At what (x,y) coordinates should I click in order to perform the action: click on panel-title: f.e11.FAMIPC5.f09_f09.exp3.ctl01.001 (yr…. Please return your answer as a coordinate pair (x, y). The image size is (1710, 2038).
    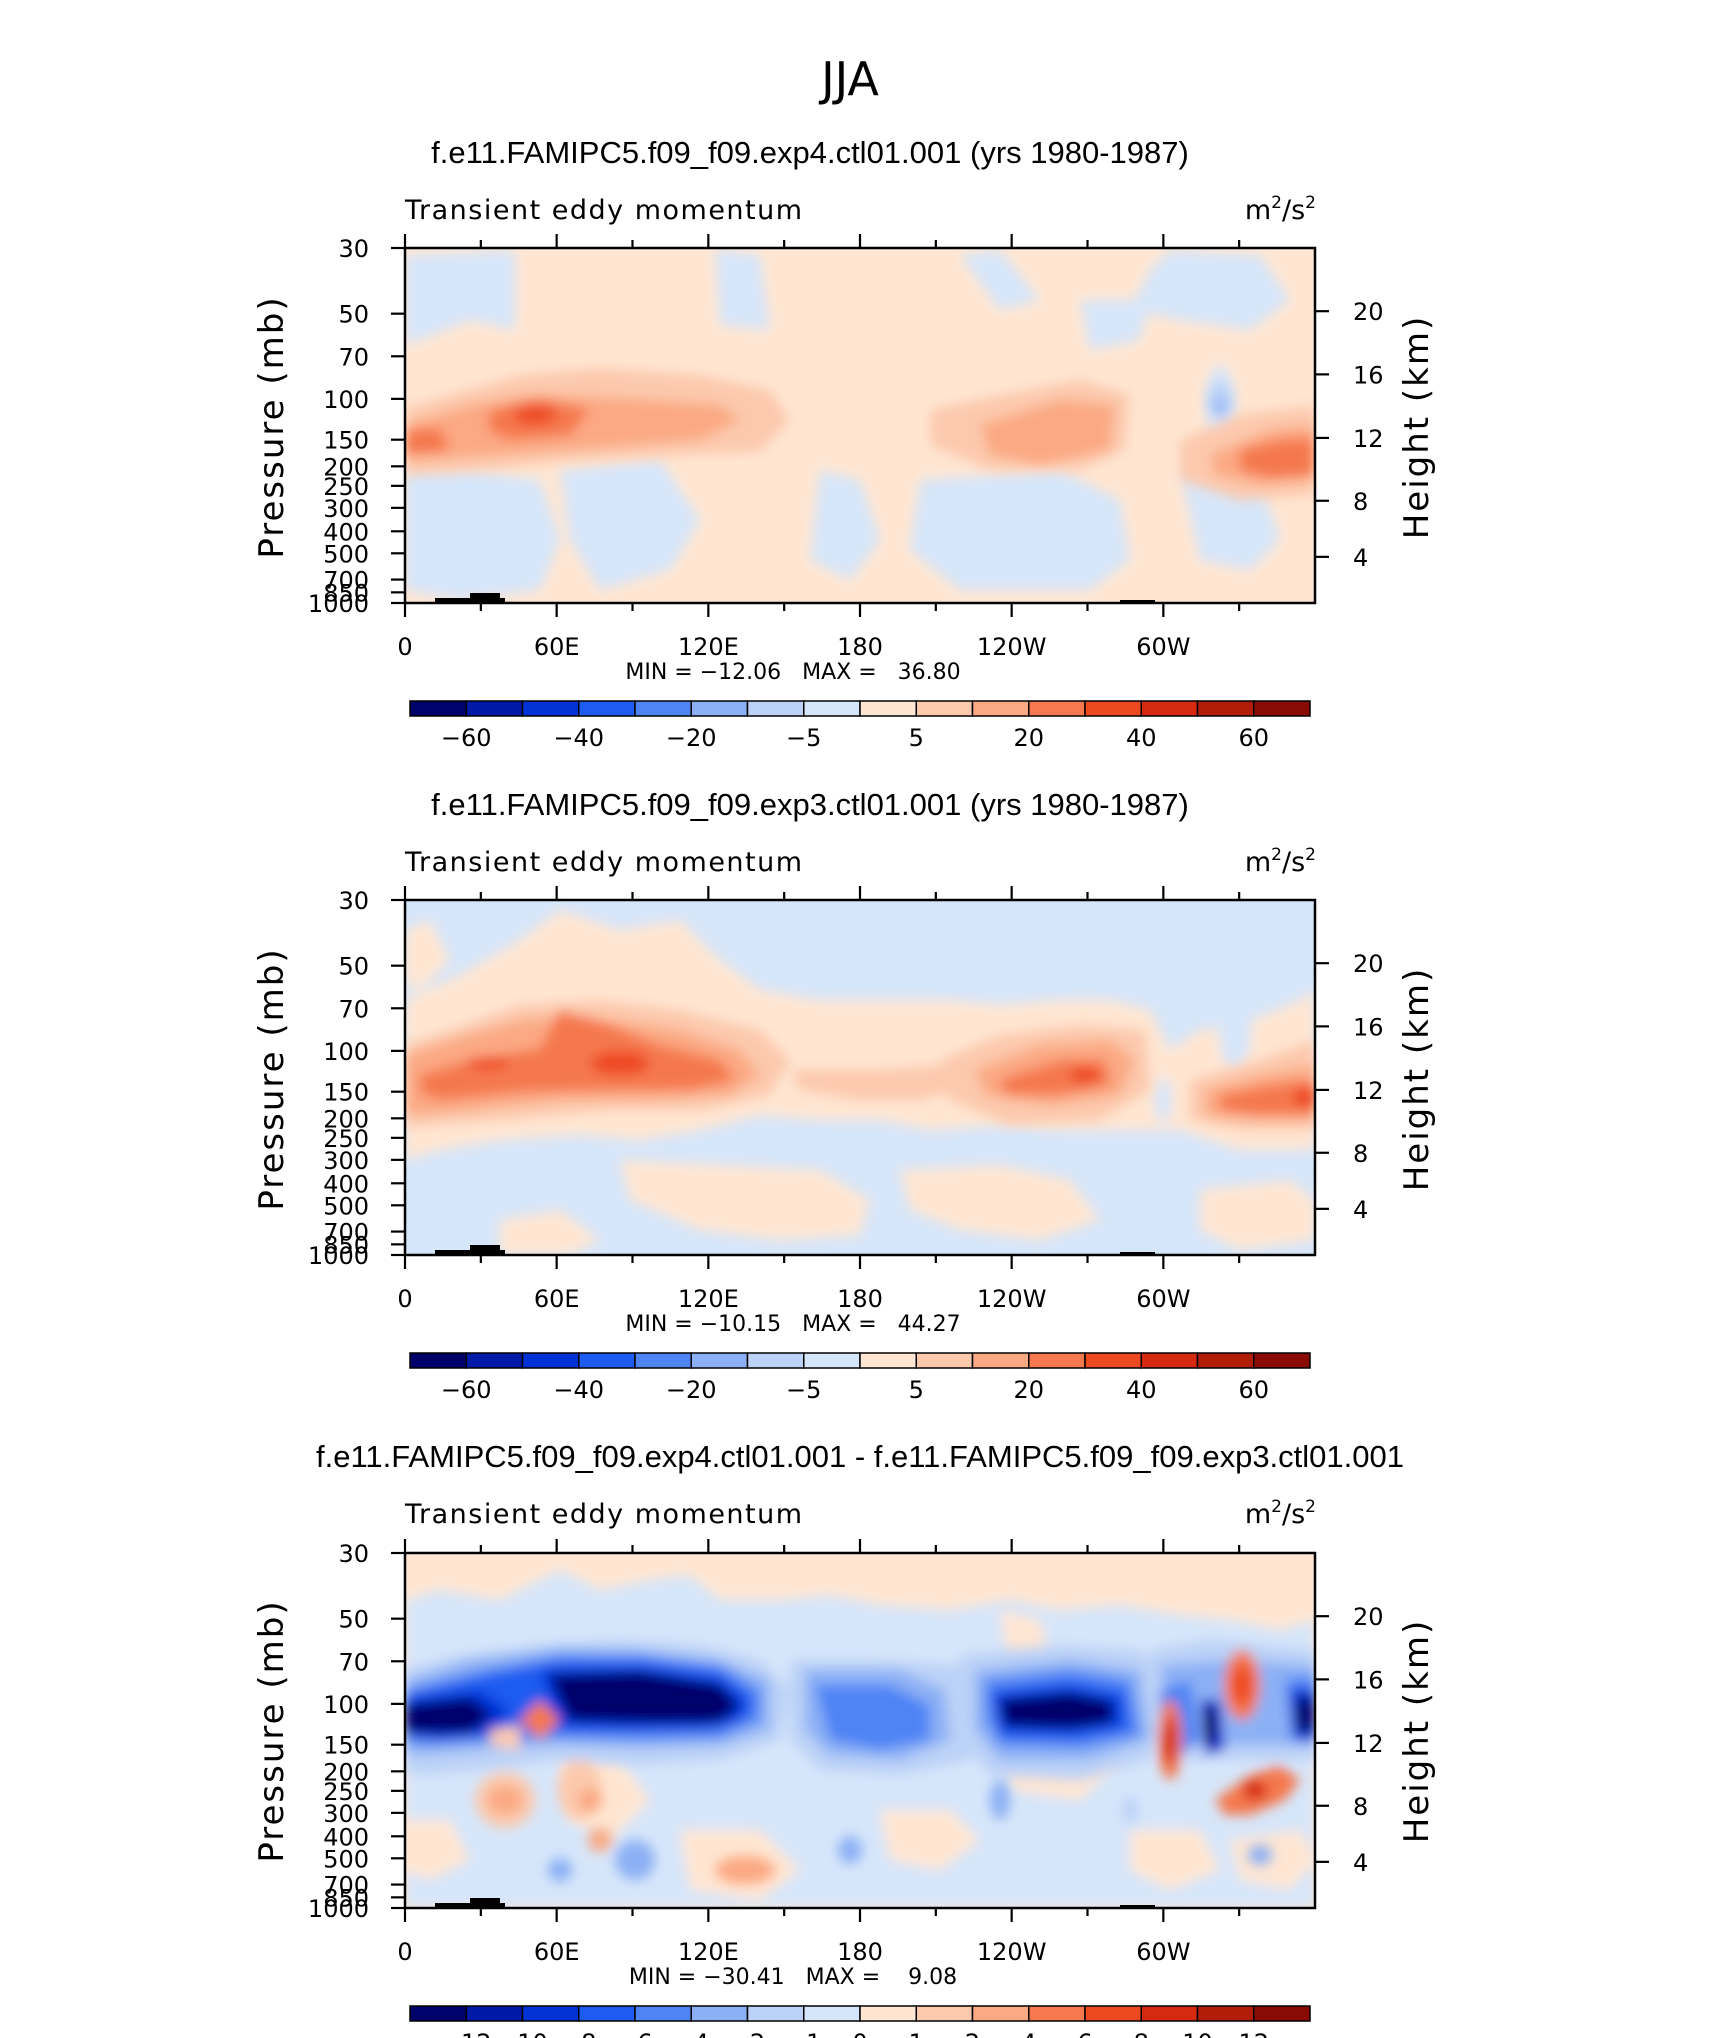
    Looking at the image, I should click on (810, 804).